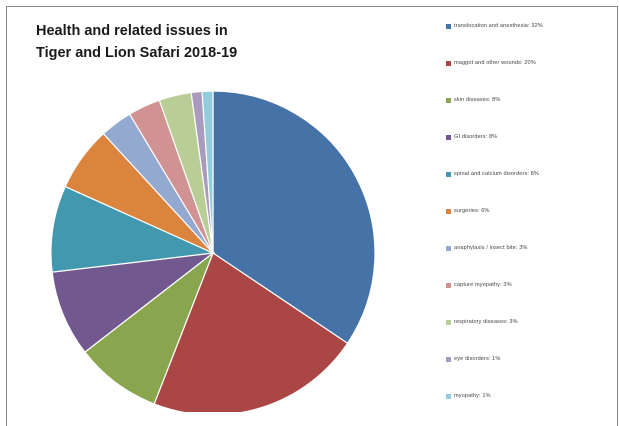  What do you see at coordinates (477, 359) in the screenshot?
I see `legend-label: eye disorders: 1%` at bounding box center [477, 359].